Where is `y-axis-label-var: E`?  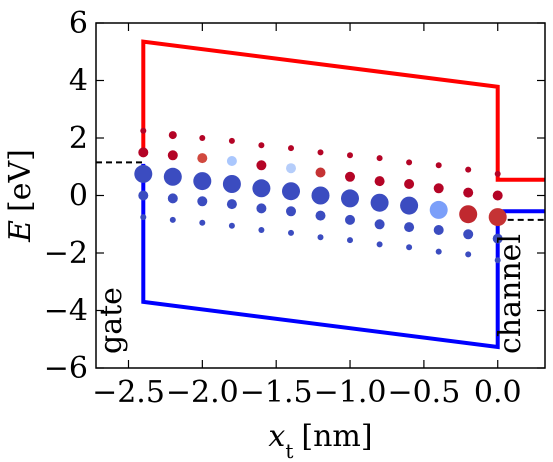
y-axis-label-var: E is located at coordinates (20, 231).